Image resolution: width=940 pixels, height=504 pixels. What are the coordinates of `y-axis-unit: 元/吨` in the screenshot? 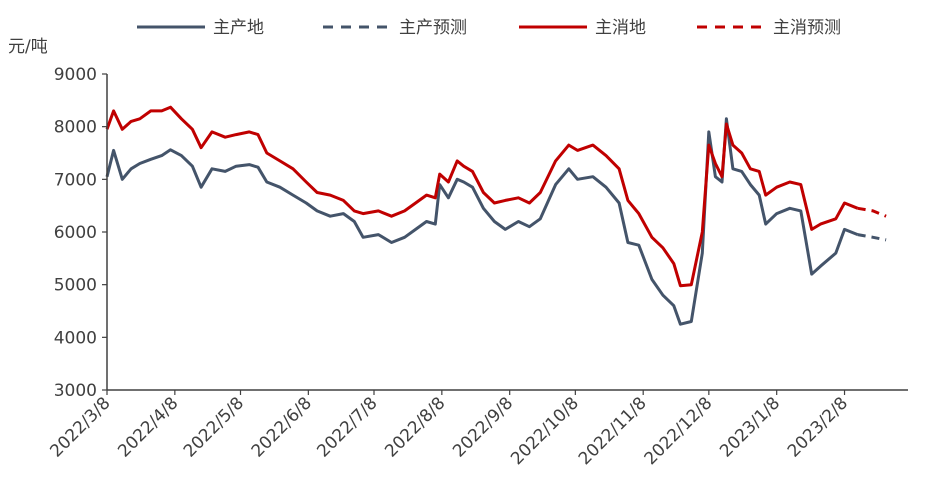 It's located at (28, 47).